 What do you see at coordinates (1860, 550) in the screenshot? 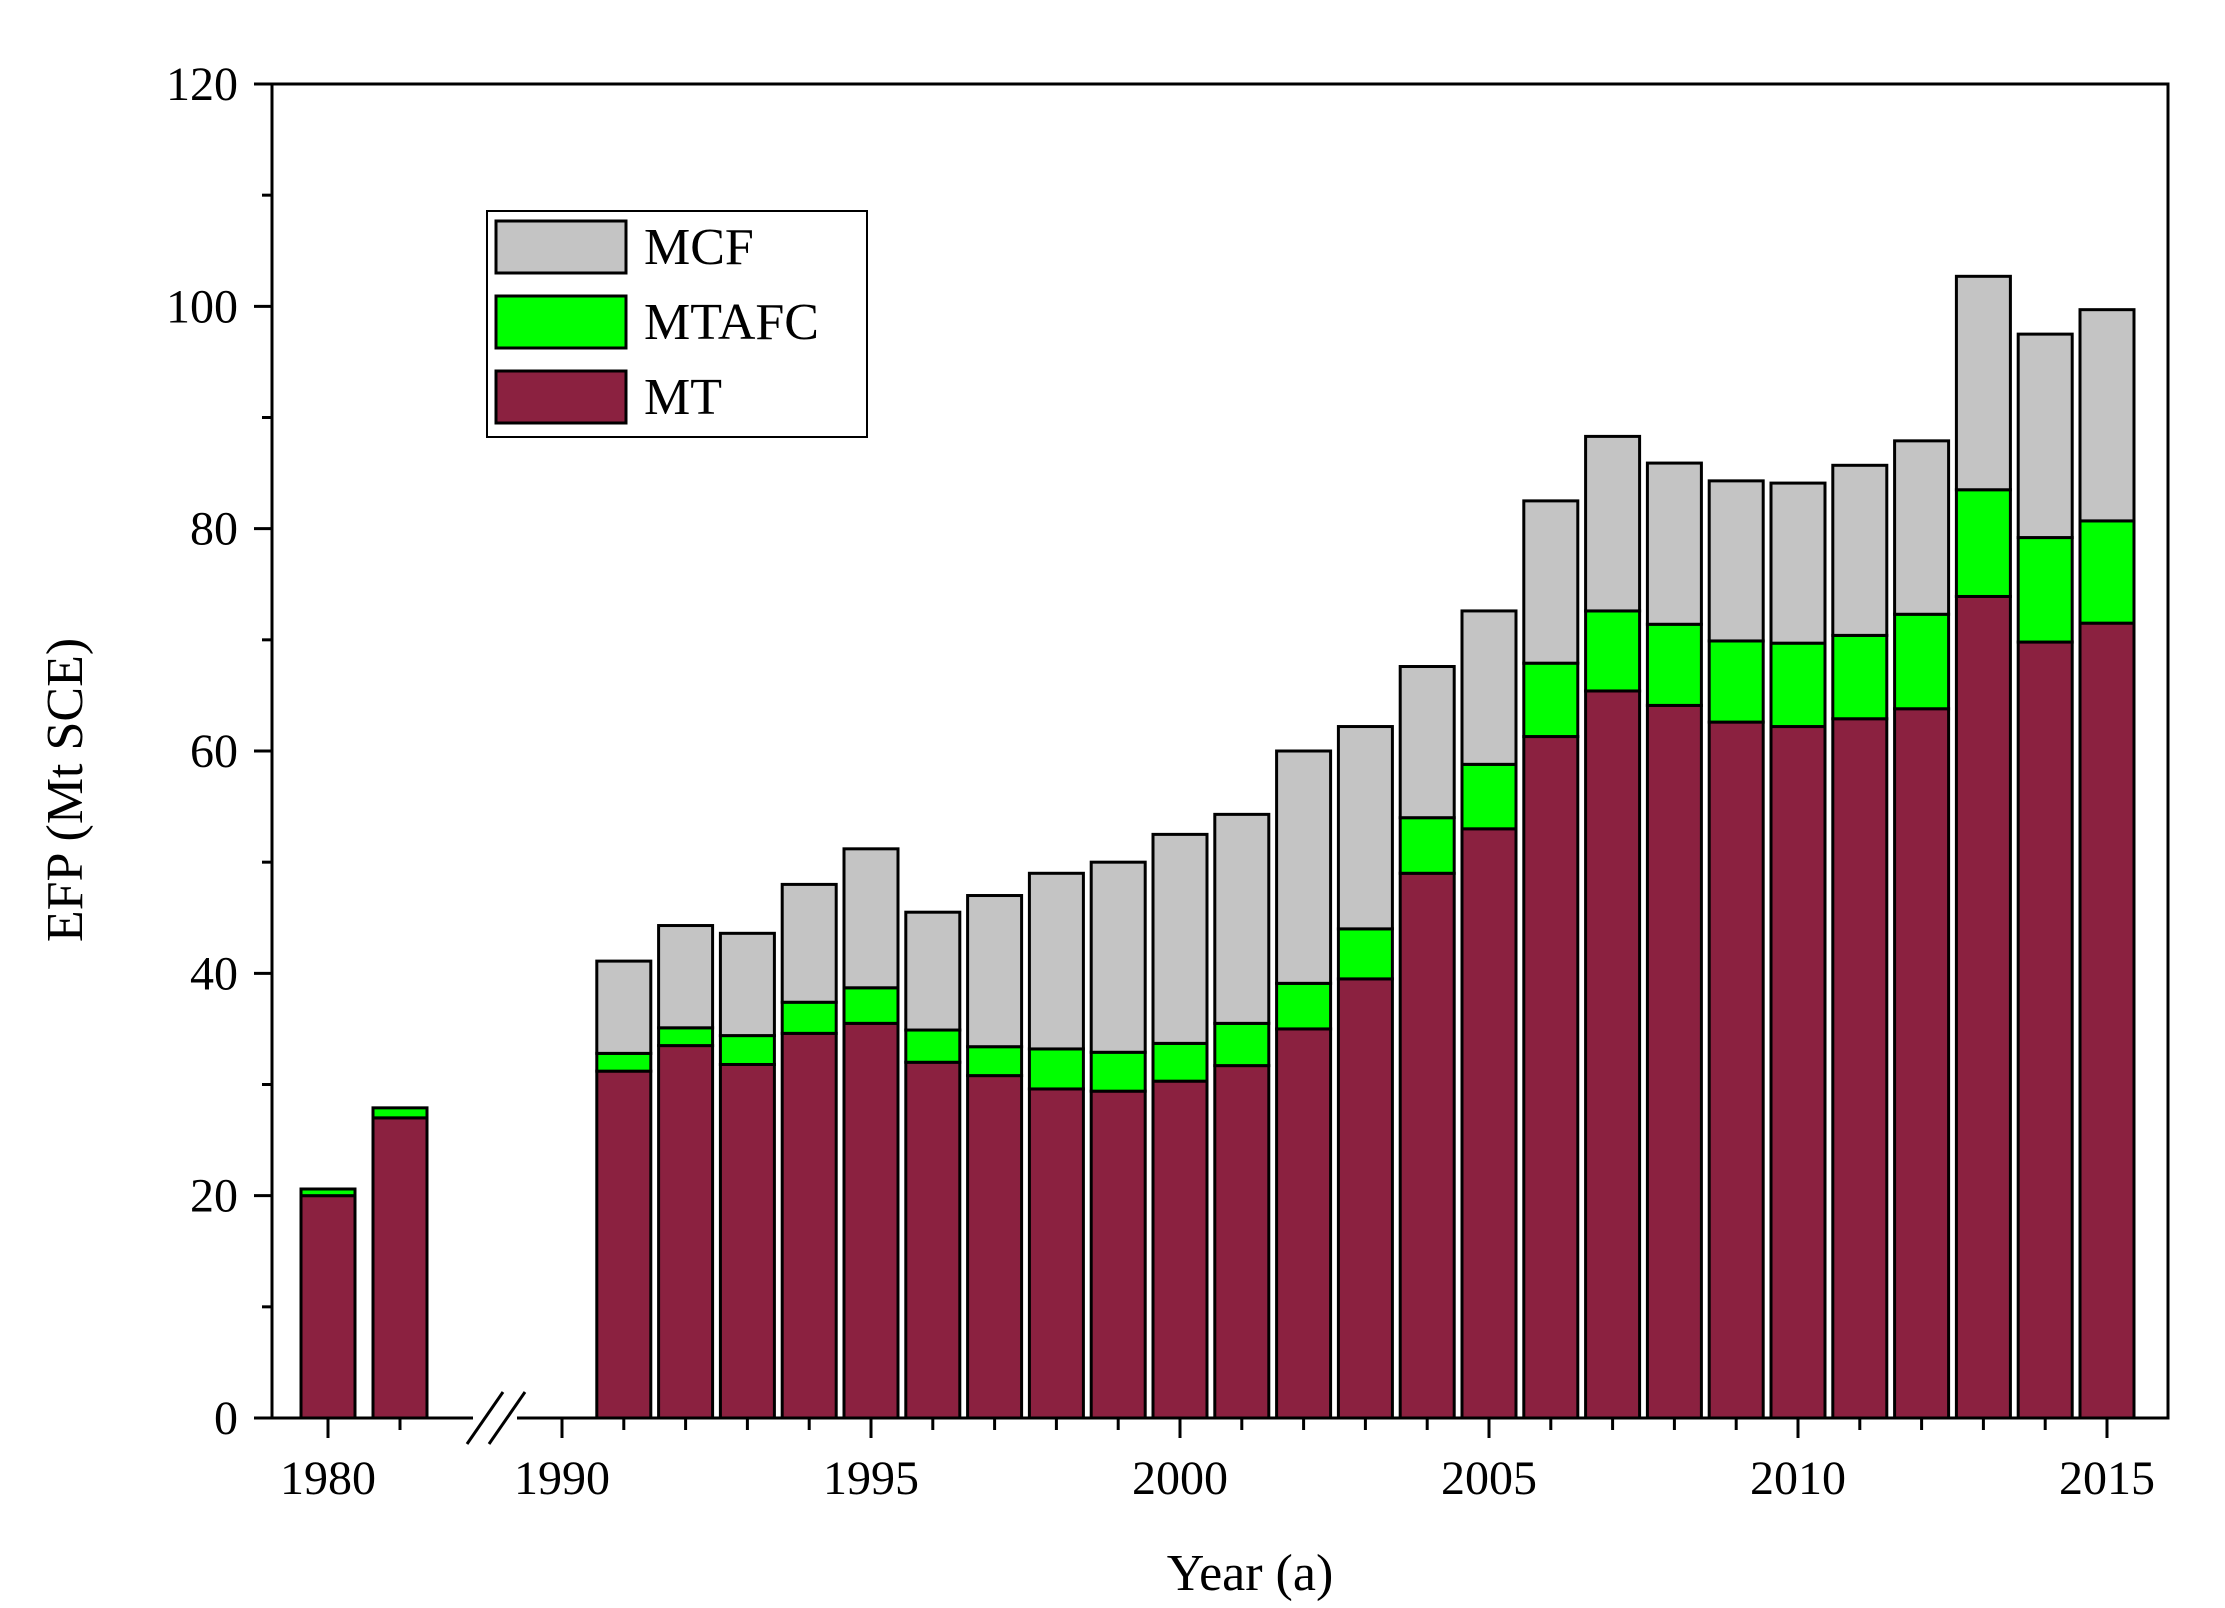
I see `bar-mcf-2011` at bounding box center [1860, 550].